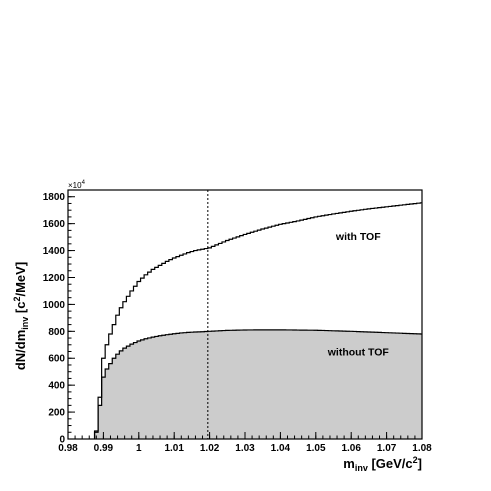 The width and height of the screenshot is (491, 491). I want to click on y-scale-base: ×10, so click(75, 185).